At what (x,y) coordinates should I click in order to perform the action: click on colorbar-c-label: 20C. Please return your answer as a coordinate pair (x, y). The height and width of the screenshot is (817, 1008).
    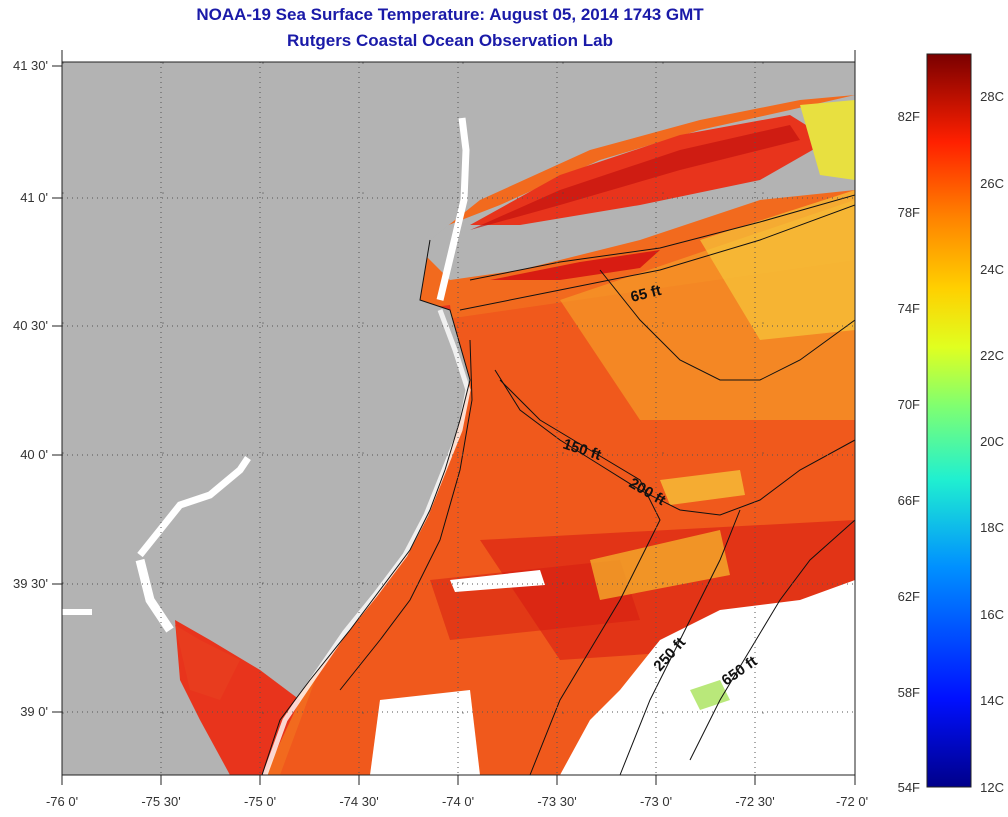
    Looking at the image, I should click on (992, 441).